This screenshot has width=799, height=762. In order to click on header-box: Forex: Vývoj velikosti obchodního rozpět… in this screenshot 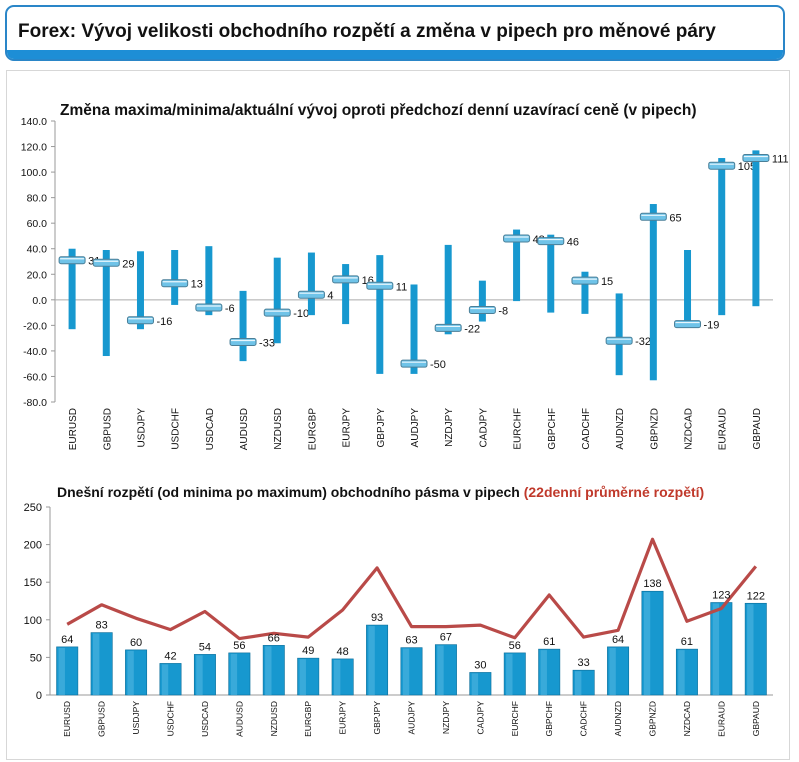, I will do `click(395, 33)`.